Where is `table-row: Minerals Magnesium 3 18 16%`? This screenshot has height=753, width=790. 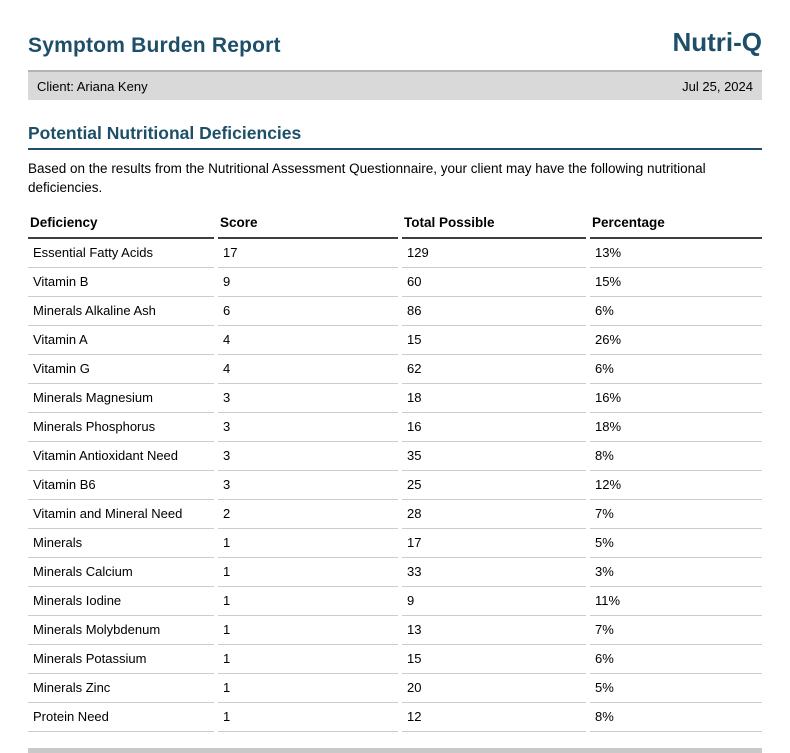
table-row: Minerals Magnesium 3 18 16% is located at coordinates (395, 399).